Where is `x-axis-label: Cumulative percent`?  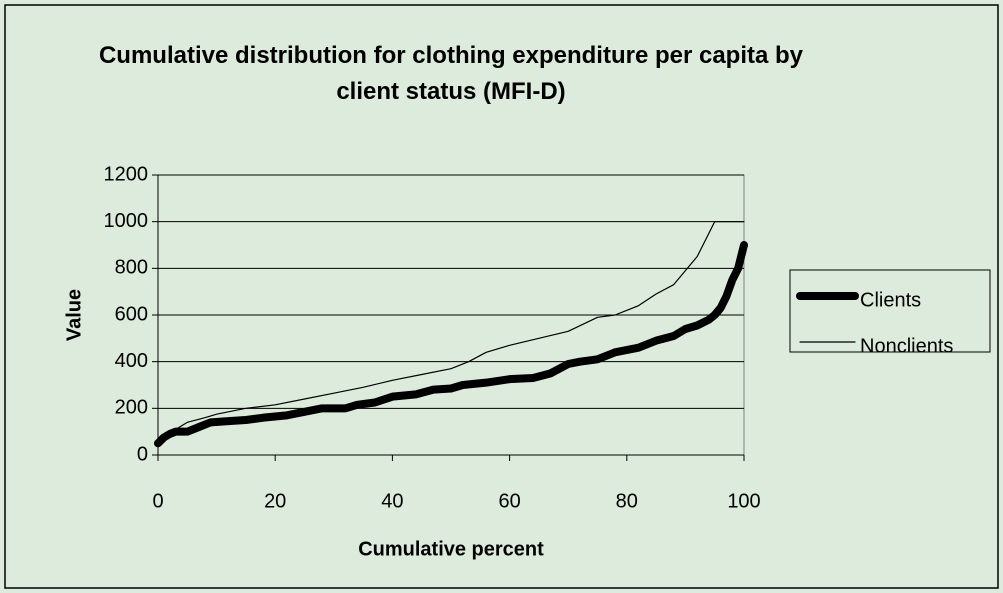 x-axis-label: Cumulative percent is located at coordinates (451, 549).